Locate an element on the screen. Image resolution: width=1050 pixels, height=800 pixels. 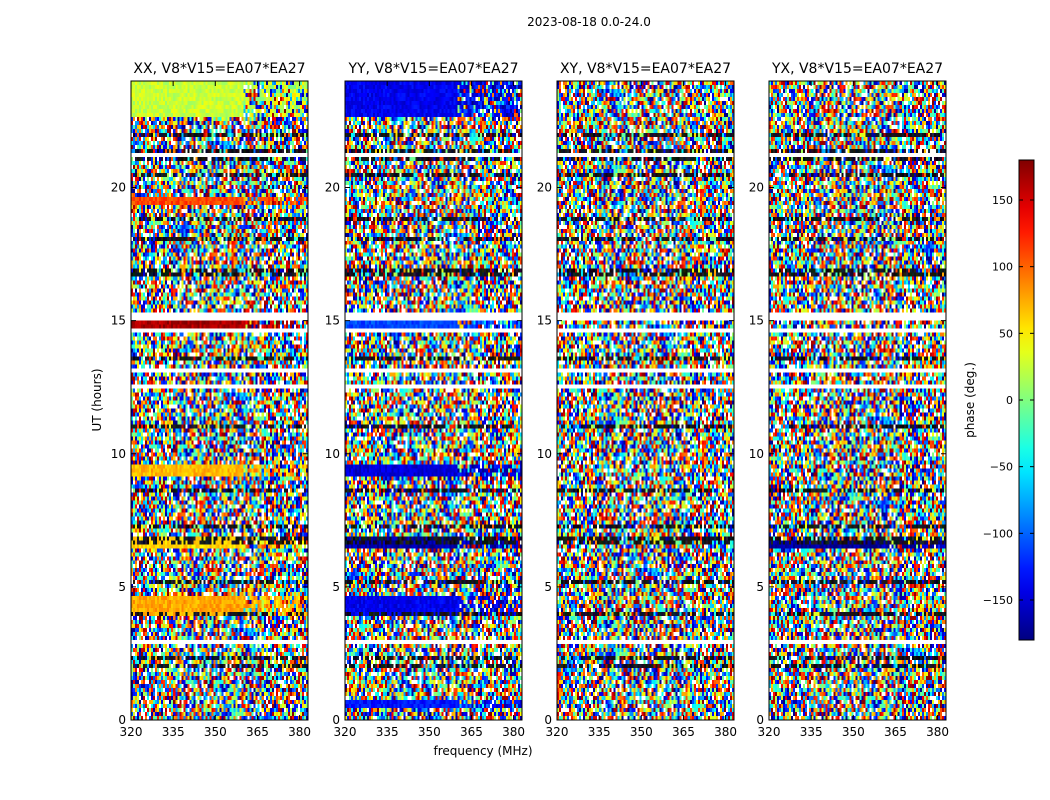
colorbar-tick-label: −150 is located at coordinates (998, 600).